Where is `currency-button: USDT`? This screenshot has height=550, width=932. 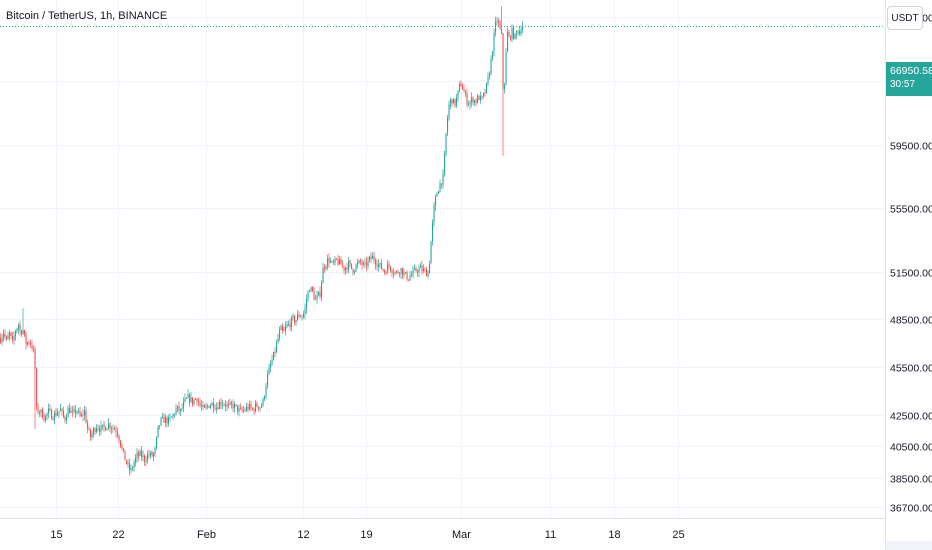
currency-button: USDT is located at coordinates (905, 18).